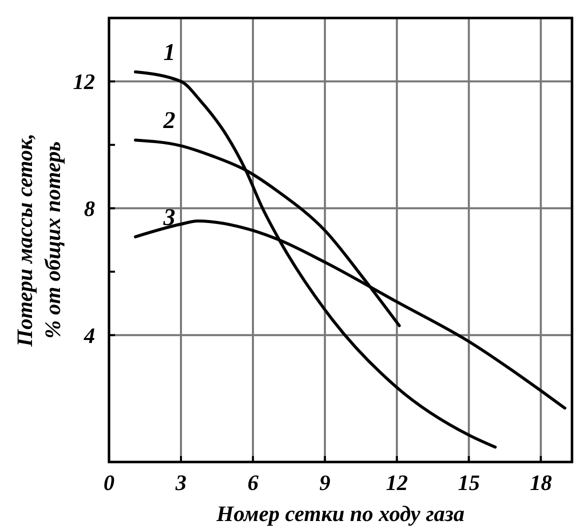 The image size is (582, 531). What do you see at coordinates (469, 482) in the screenshot?
I see `x-tick-label: 15` at bounding box center [469, 482].